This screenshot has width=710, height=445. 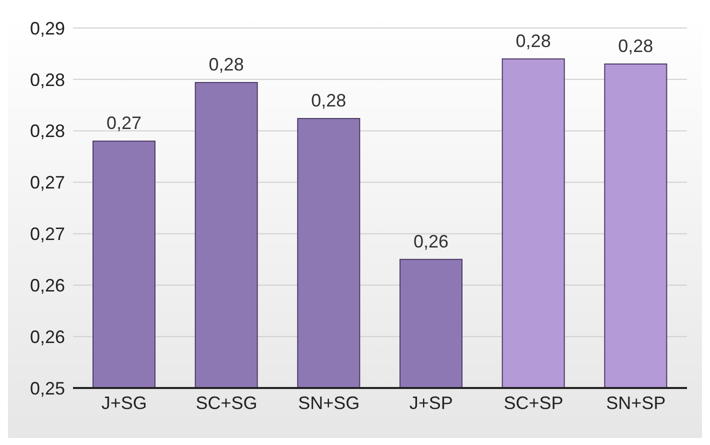 What do you see at coordinates (329, 402) in the screenshot?
I see `x-tick-label: SN+SG` at bounding box center [329, 402].